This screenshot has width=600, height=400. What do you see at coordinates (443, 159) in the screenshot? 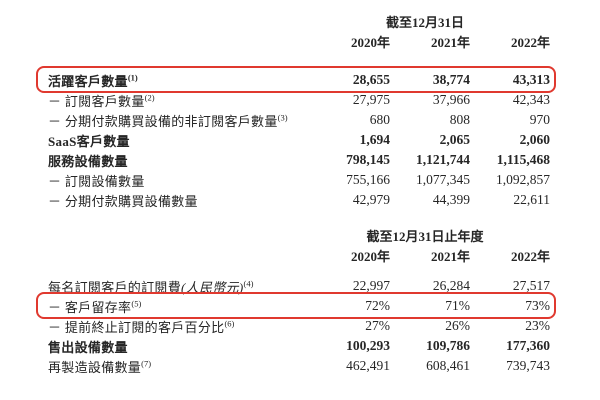
I see `value-2021: 1,121,744` at bounding box center [443, 159].